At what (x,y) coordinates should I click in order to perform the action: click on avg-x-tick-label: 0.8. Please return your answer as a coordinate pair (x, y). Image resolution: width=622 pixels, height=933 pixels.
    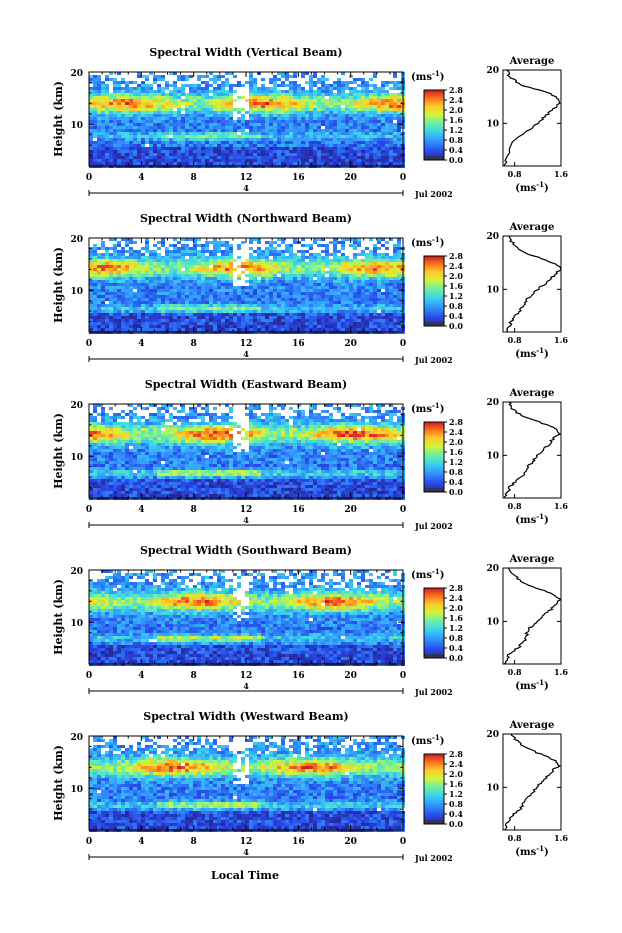
    Looking at the image, I should click on (515, 506).